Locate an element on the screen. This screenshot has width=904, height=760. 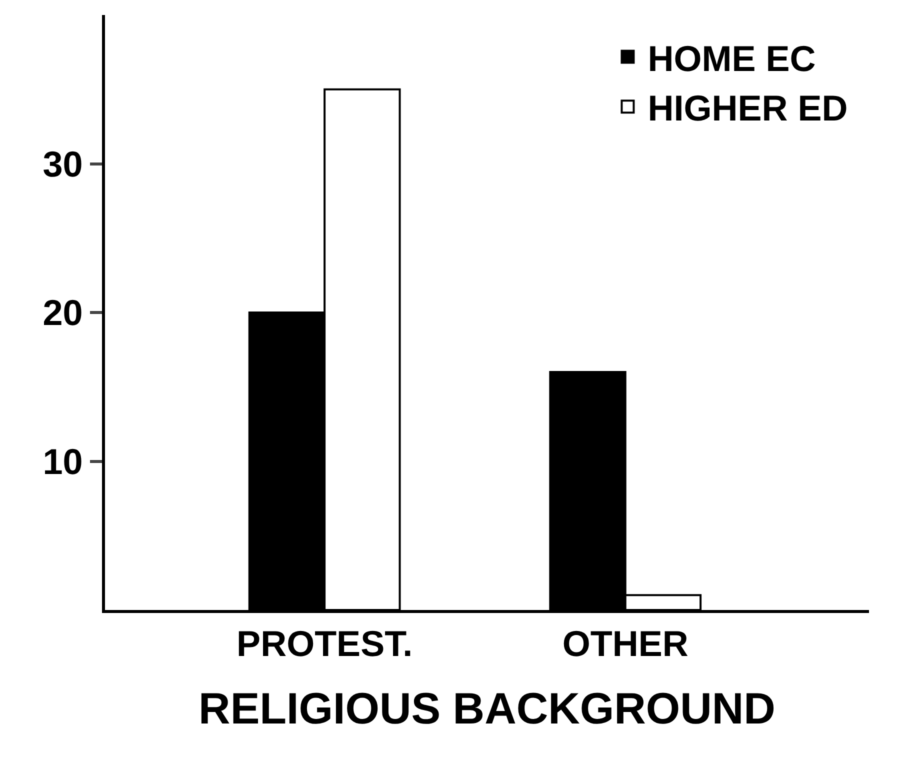
x-tick-label: OTHER is located at coordinates (625, 643).